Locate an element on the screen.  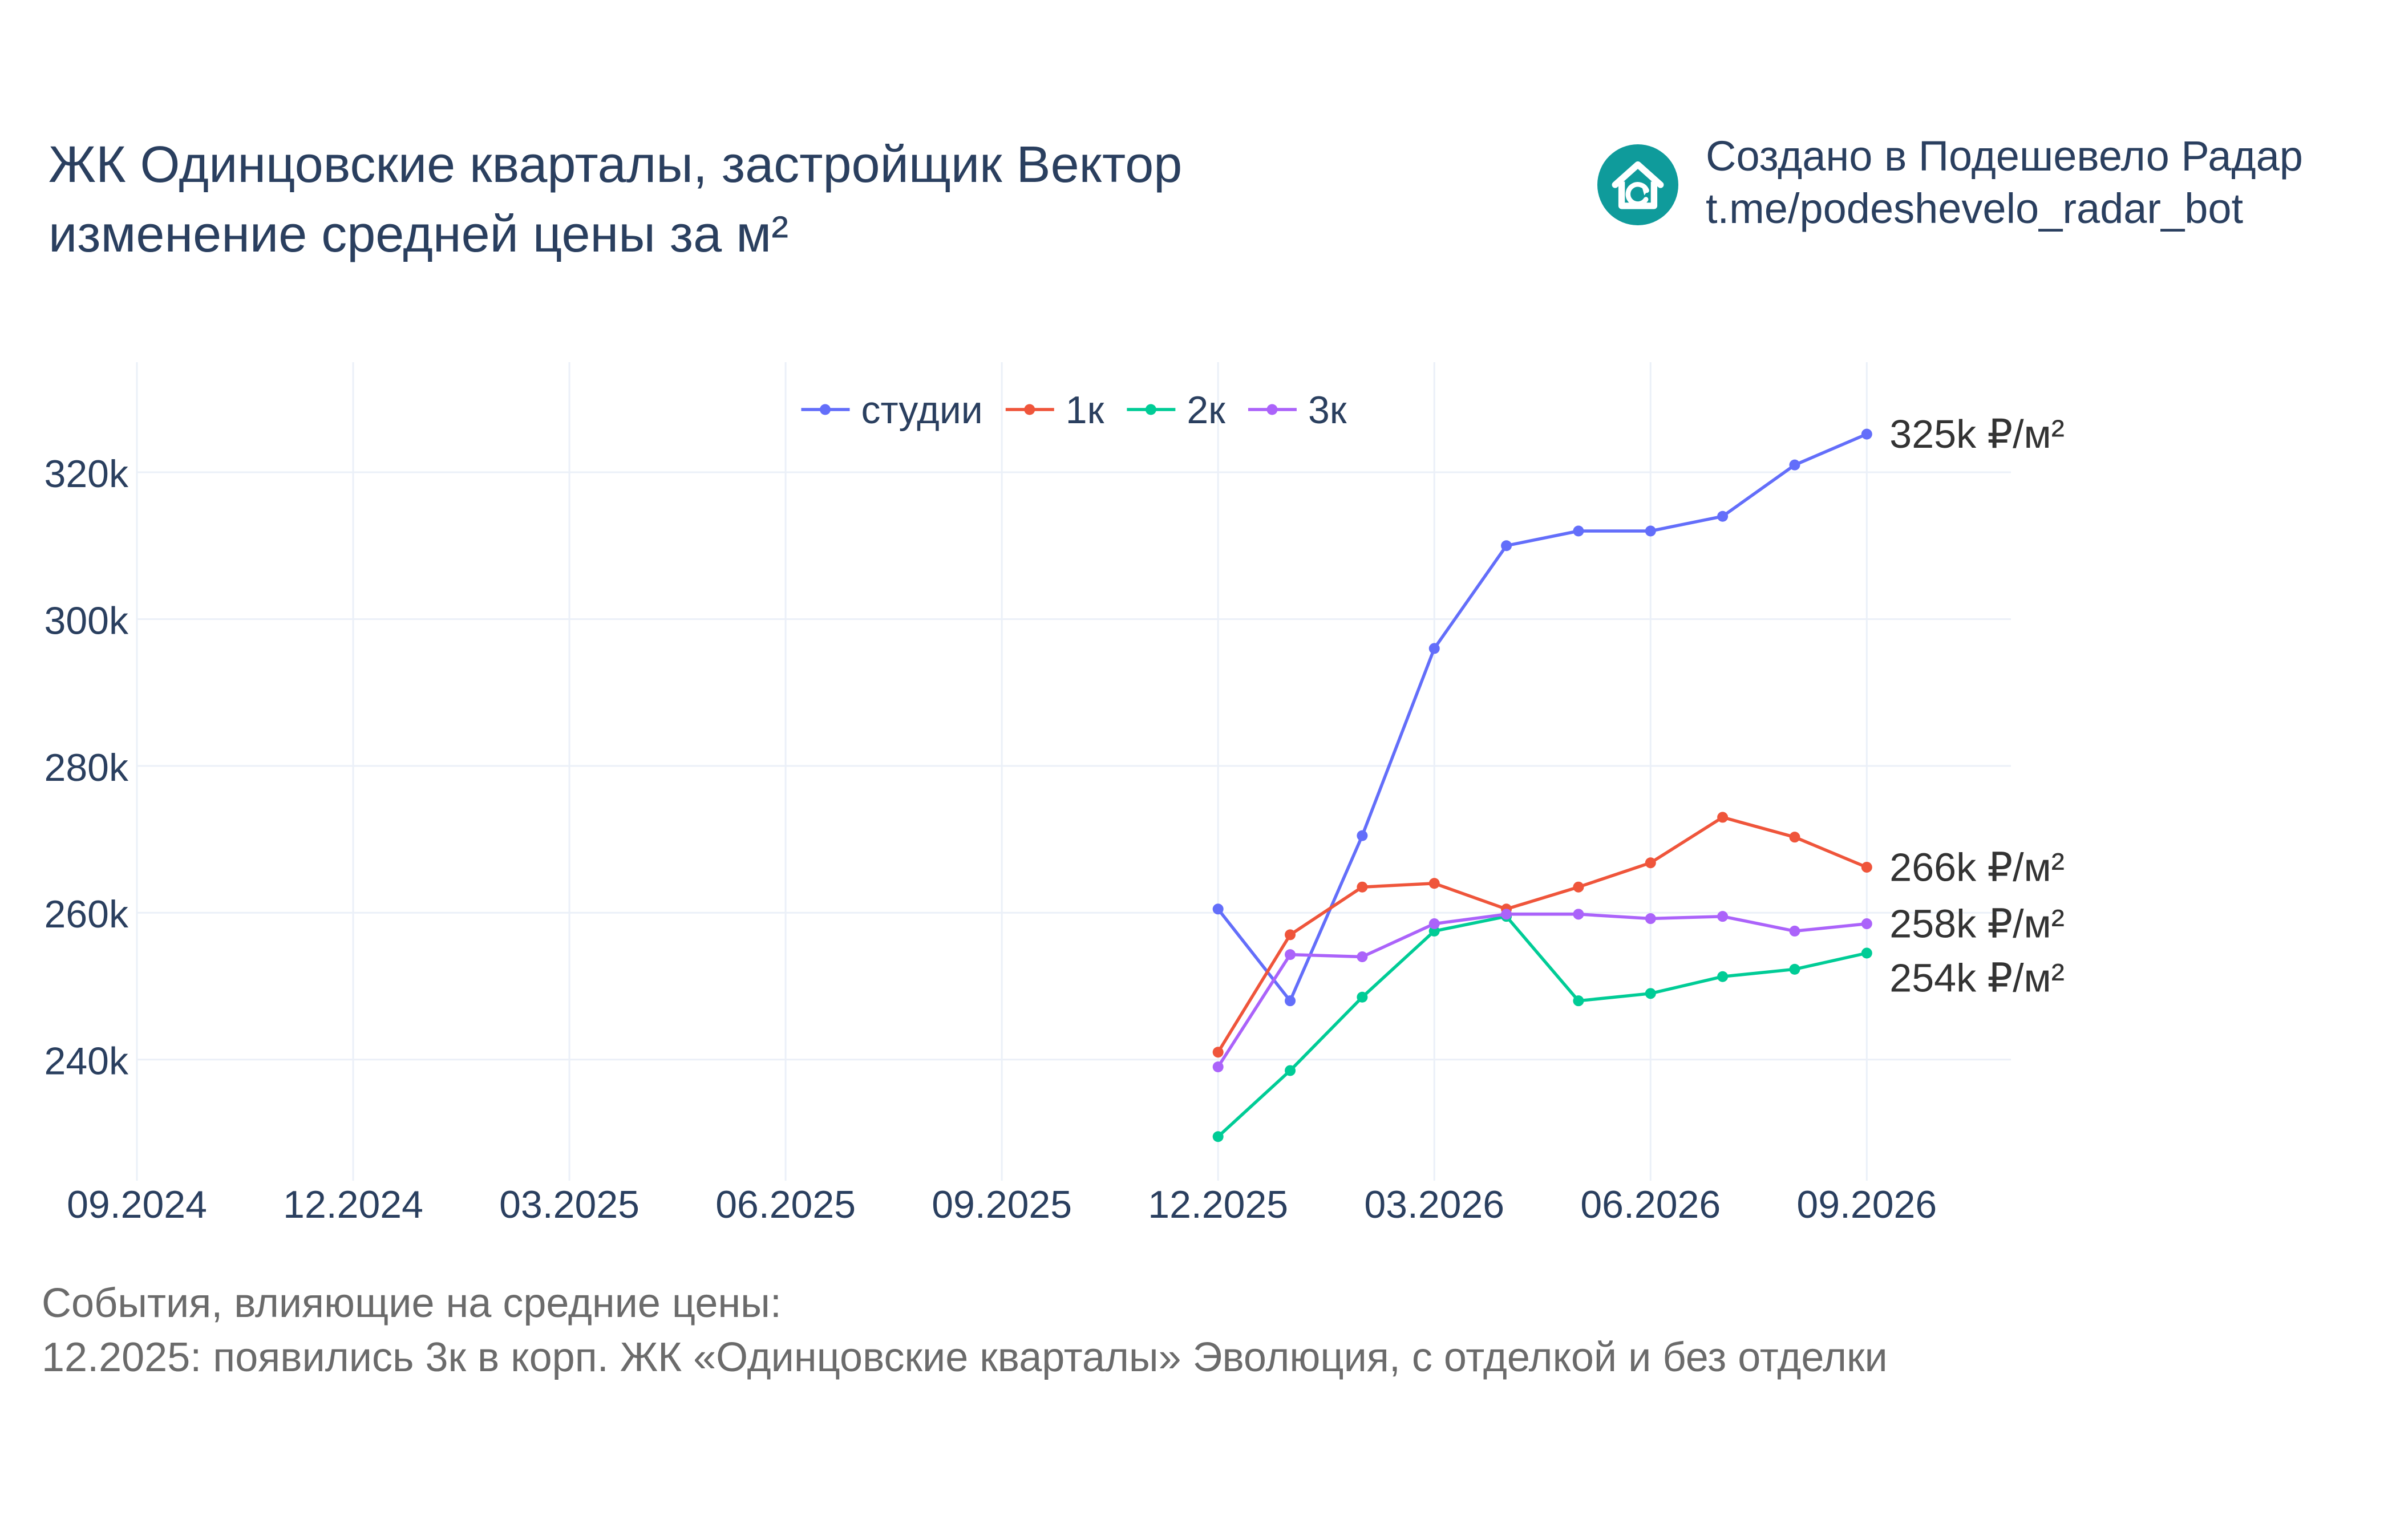
x-tick-label: 09.2024 is located at coordinates (137, 1204).